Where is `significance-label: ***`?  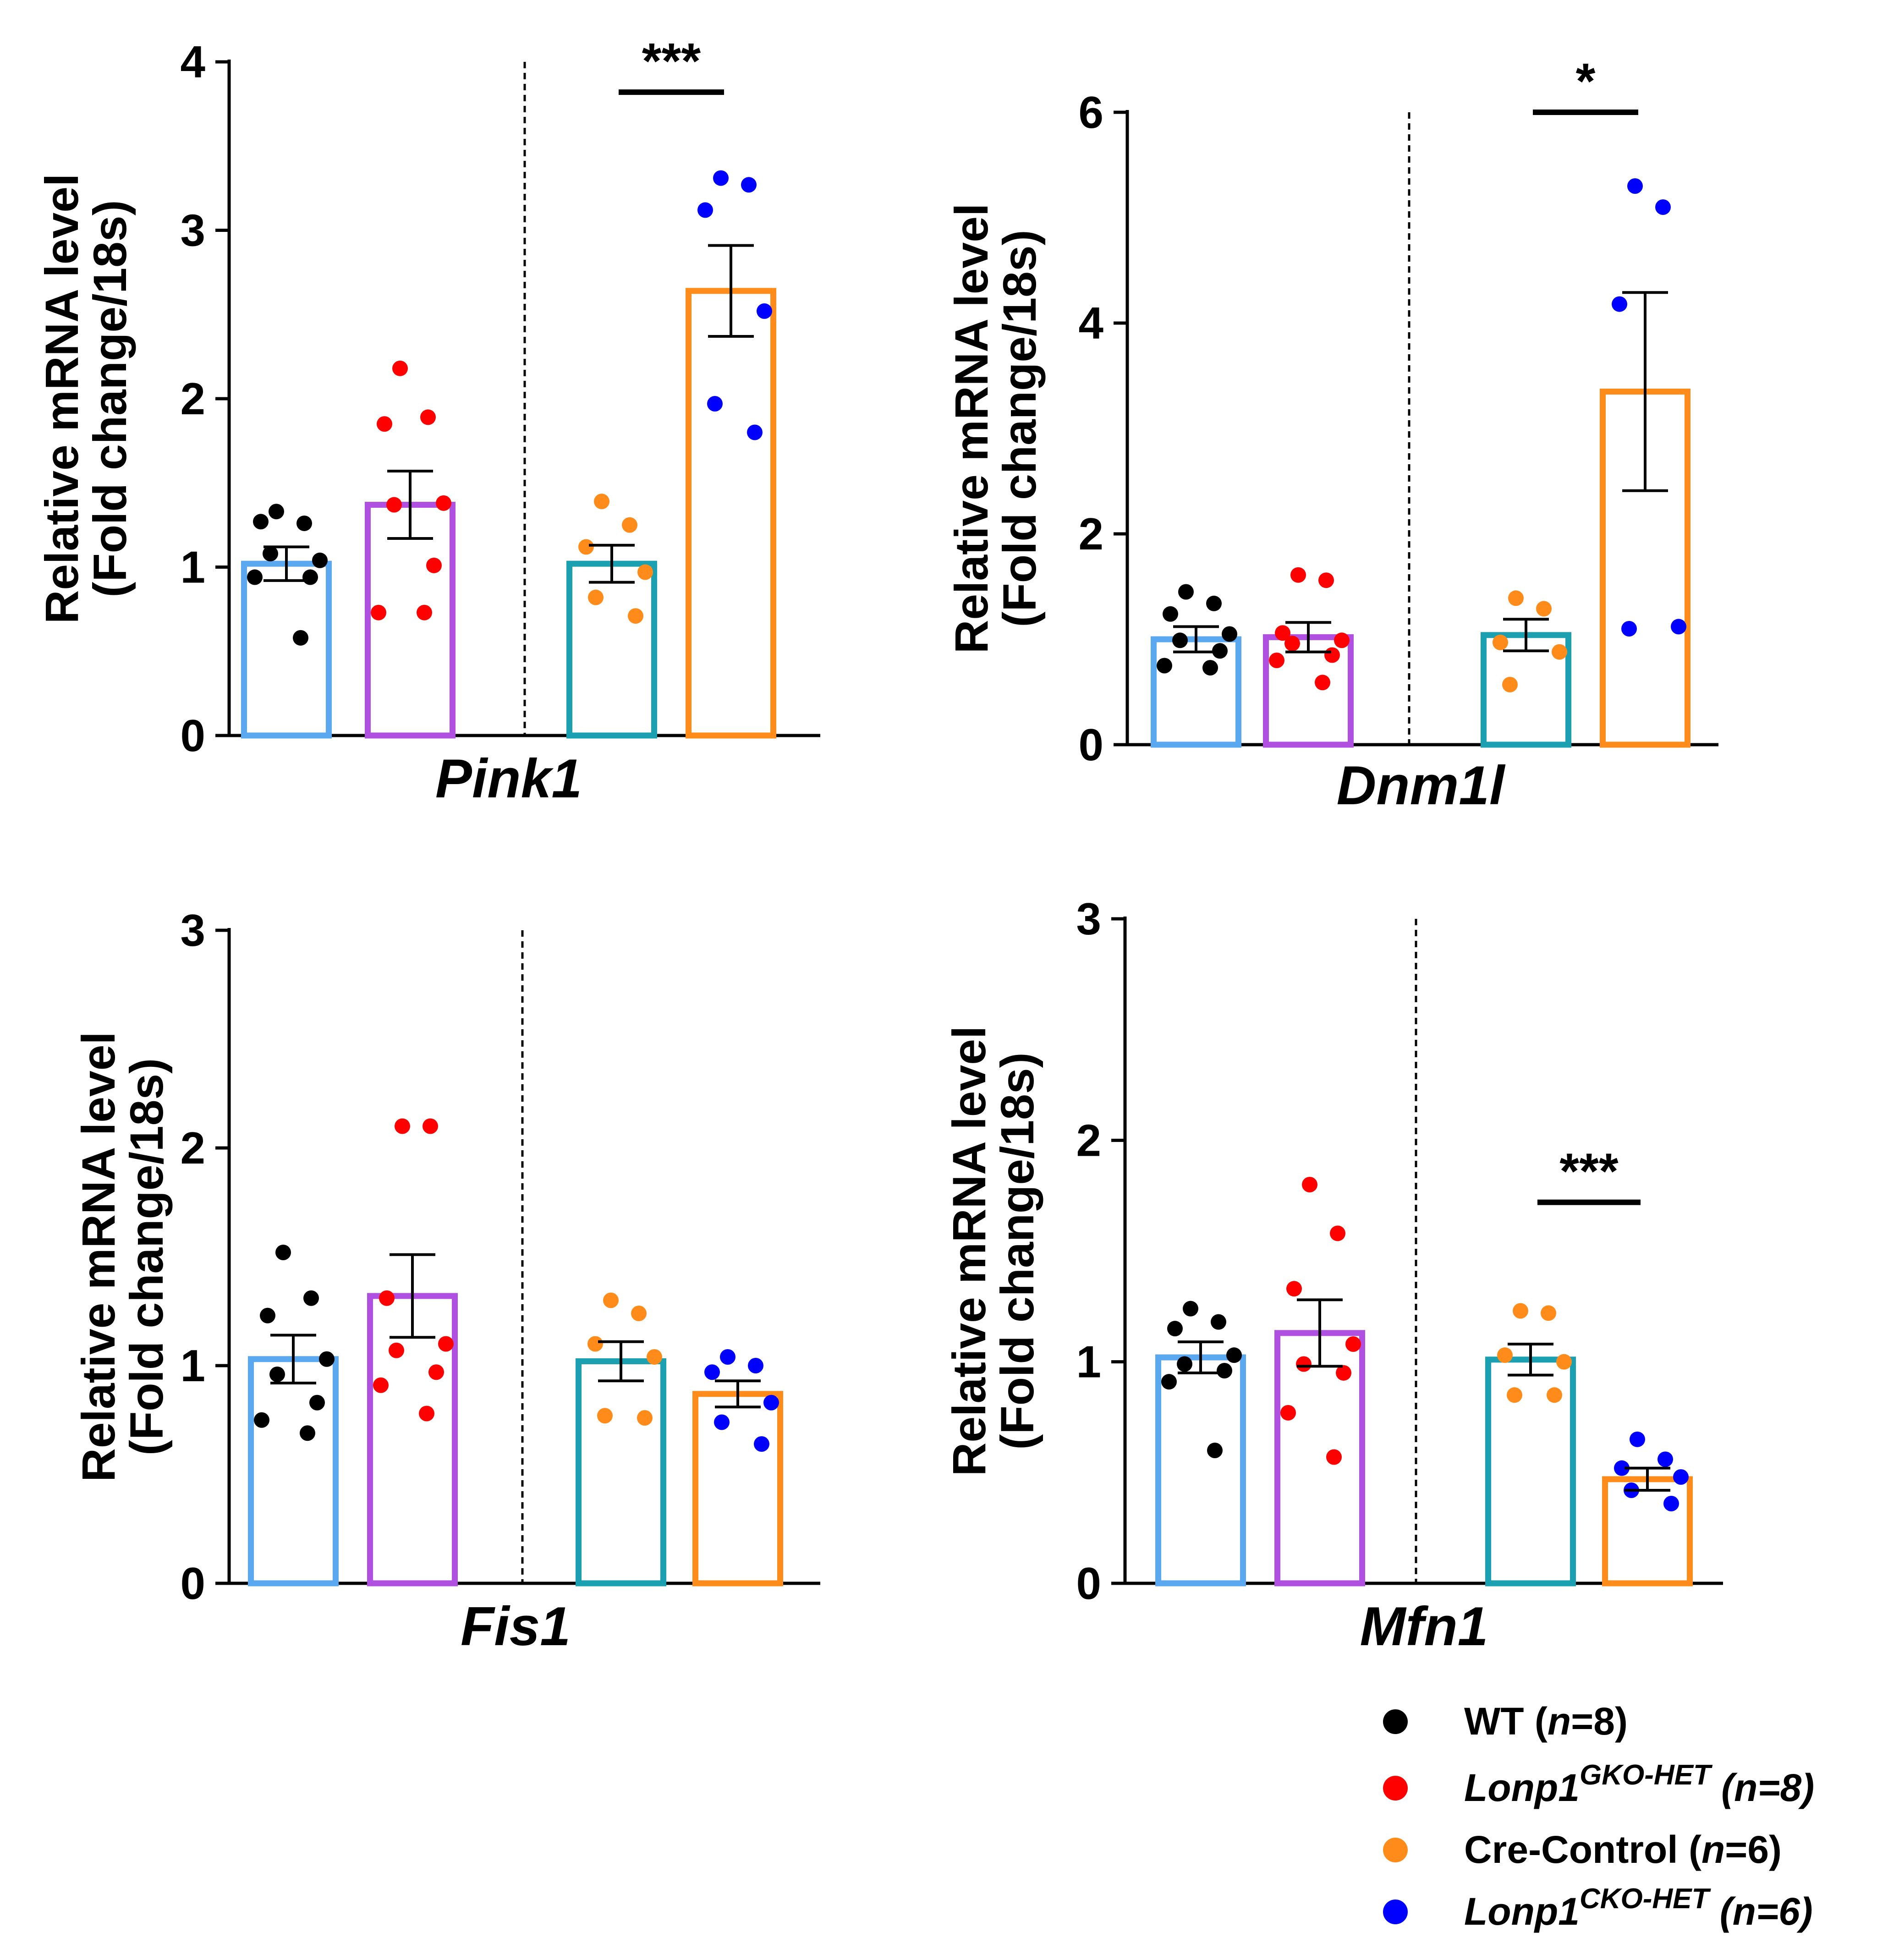 significance-label: *** is located at coordinates (1589, 1171).